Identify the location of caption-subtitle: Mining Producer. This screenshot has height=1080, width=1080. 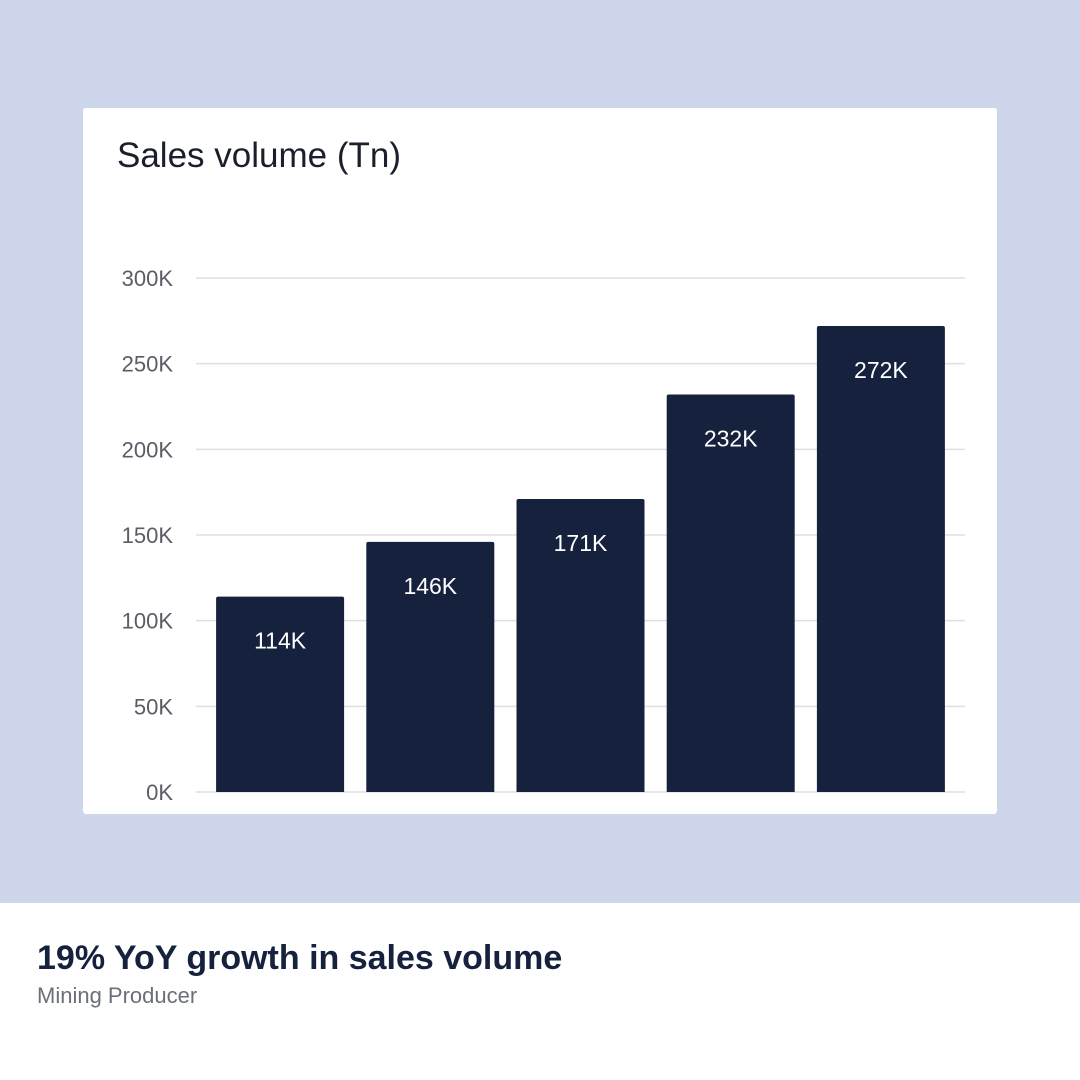
(117, 995).